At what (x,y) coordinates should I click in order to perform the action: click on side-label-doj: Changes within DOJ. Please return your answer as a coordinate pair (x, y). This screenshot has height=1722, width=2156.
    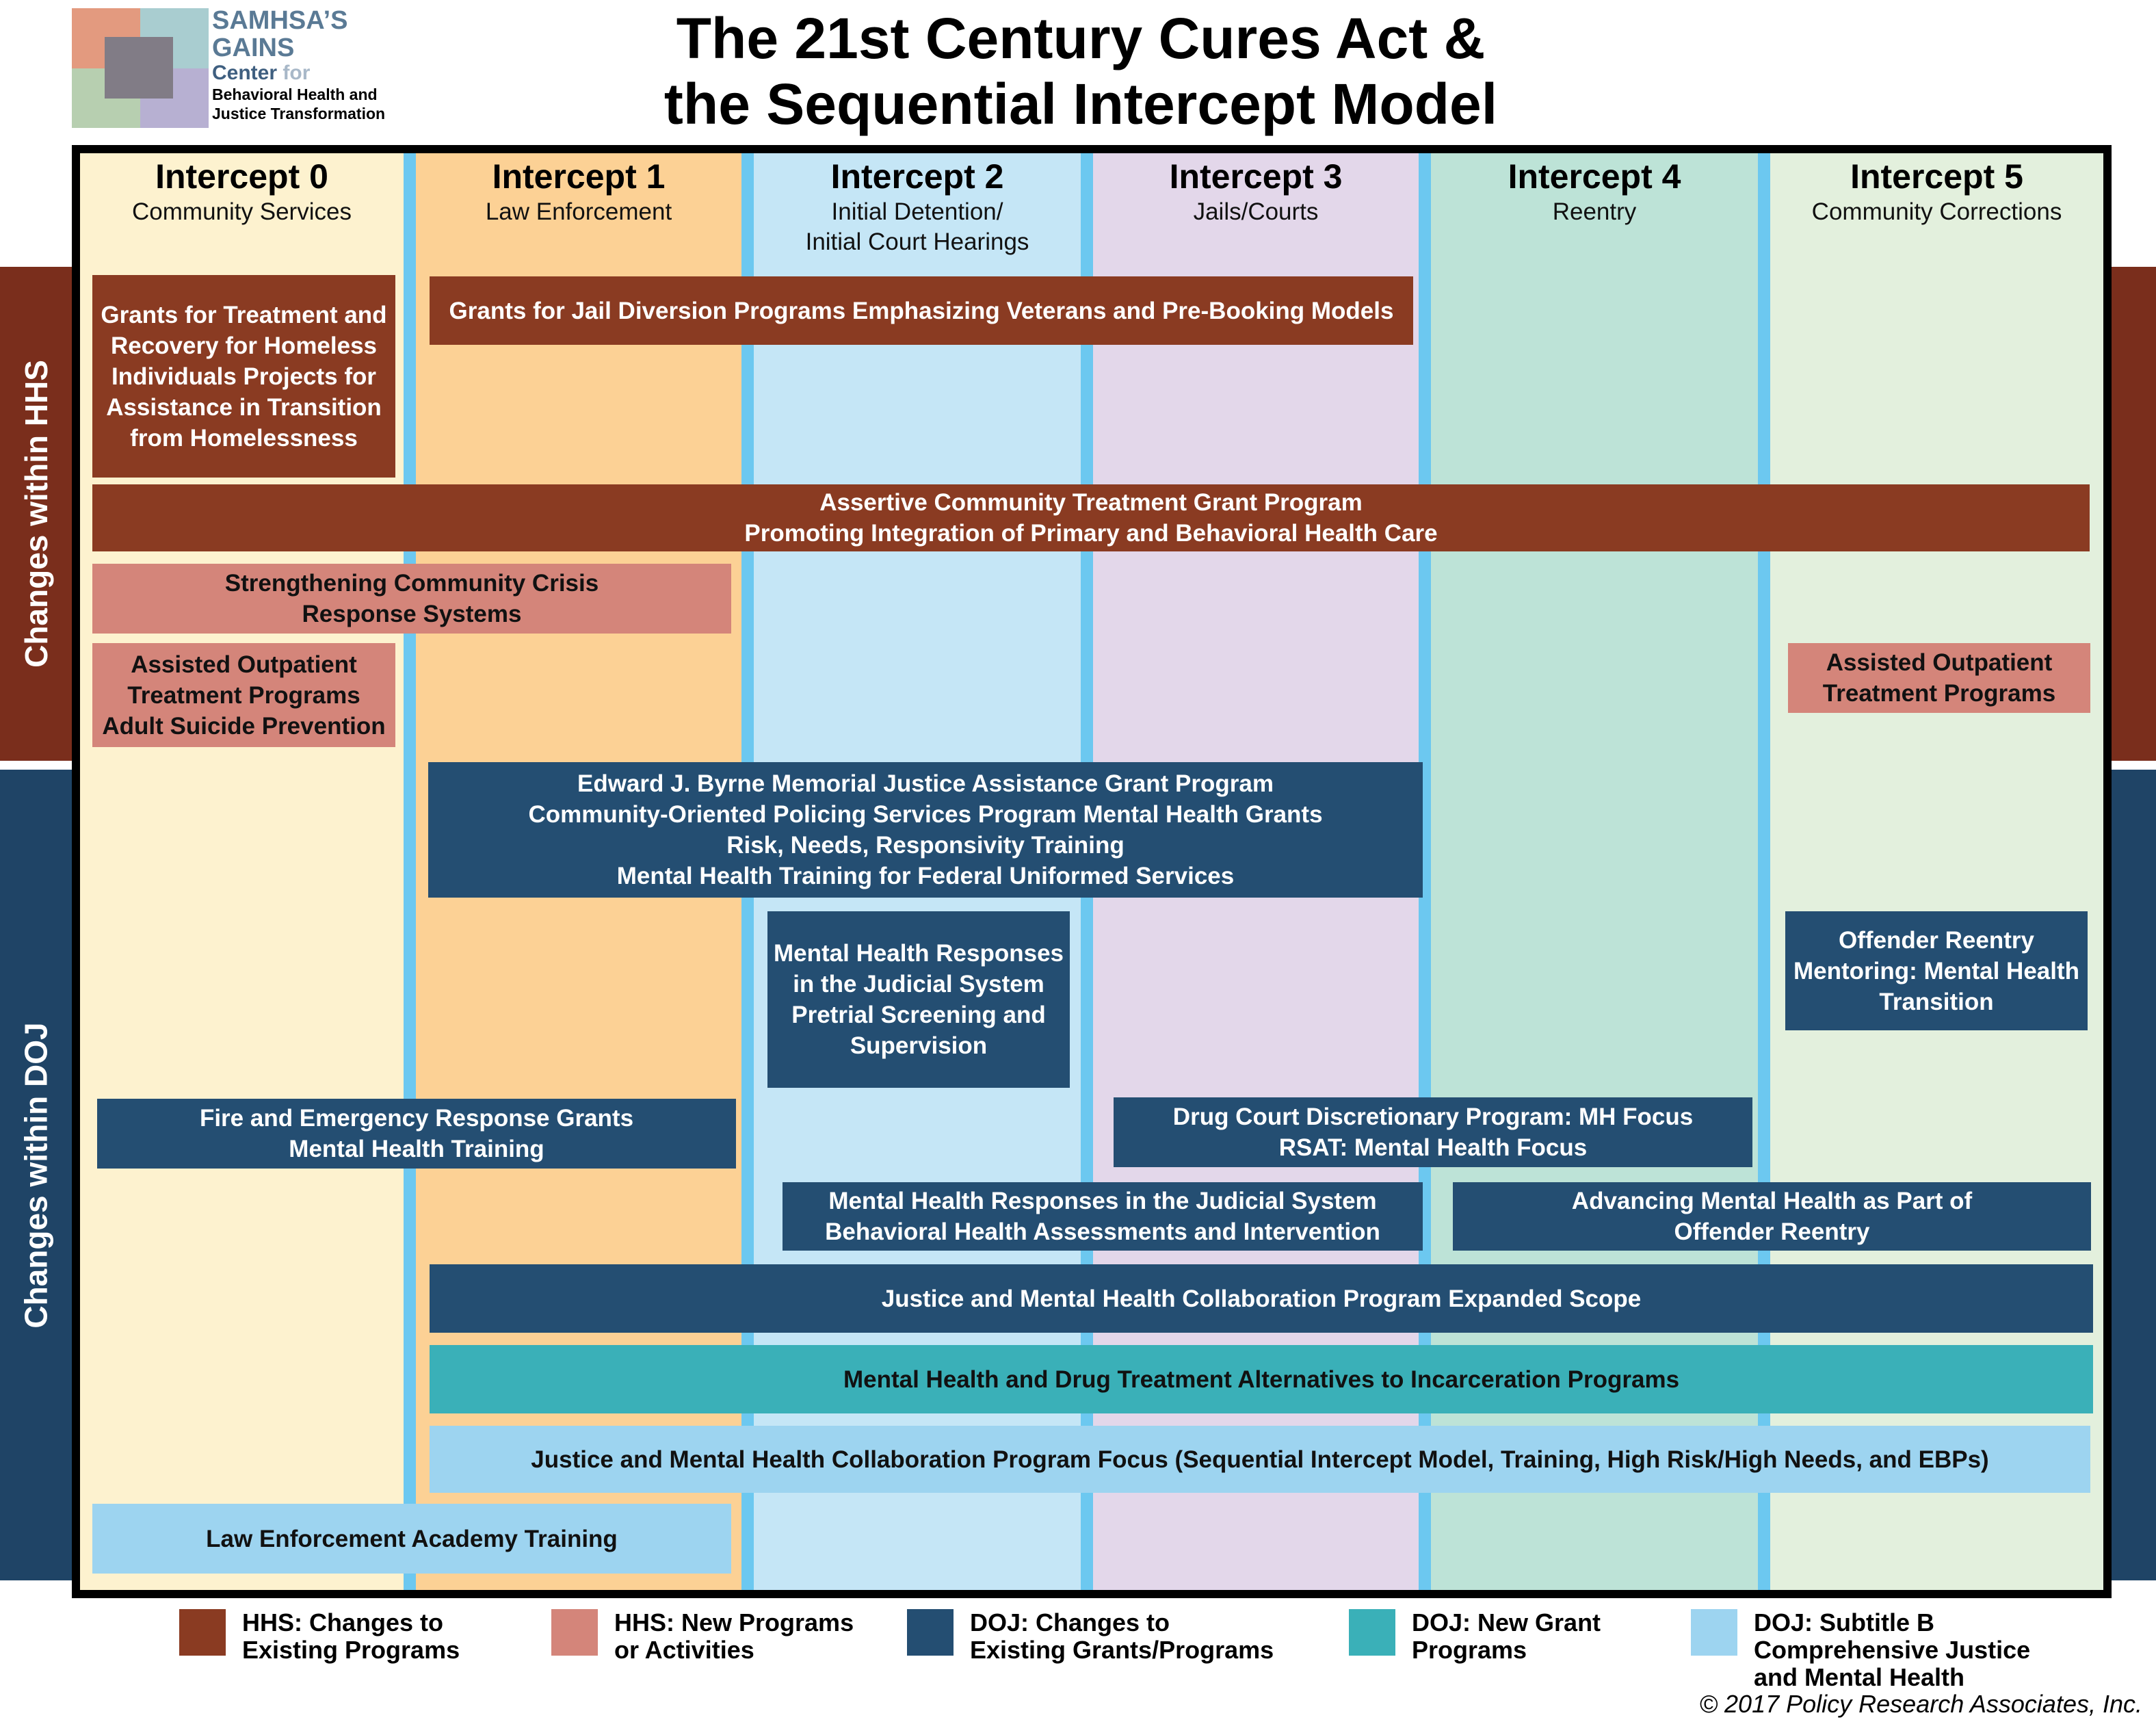
    Looking at the image, I should click on (36, 1175).